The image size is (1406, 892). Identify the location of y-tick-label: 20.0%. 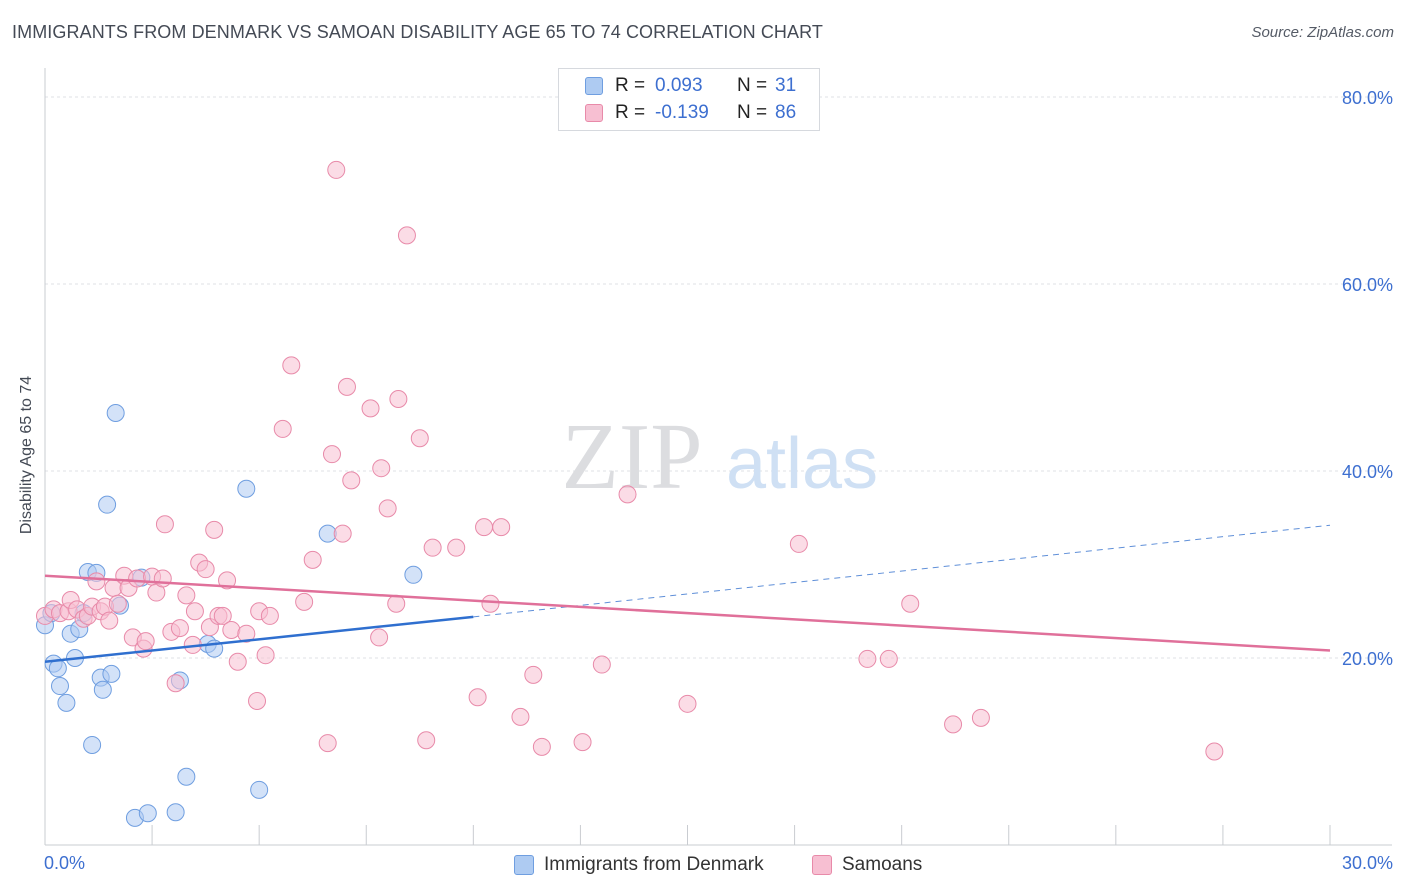
(1367, 659).